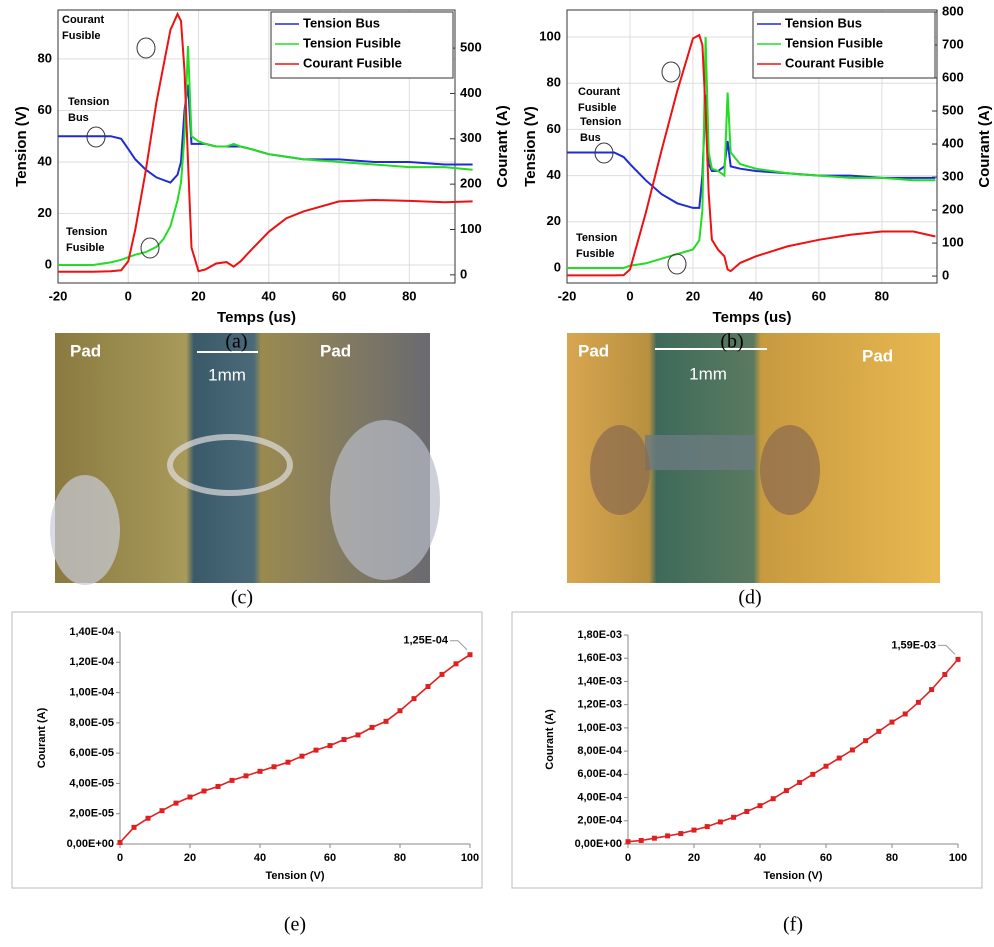 The width and height of the screenshot is (994, 947). I want to click on plot-frame, so click(752, 146).